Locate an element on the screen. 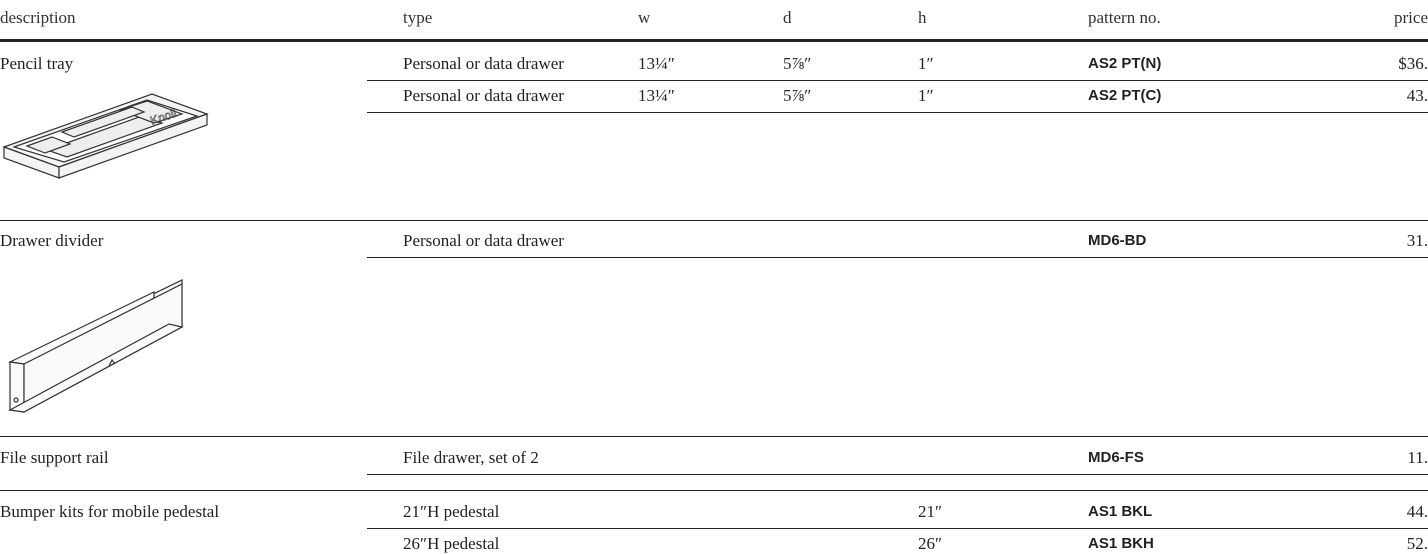 This screenshot has height=554, width=1428. price: 52. is located at coordinates (1417, 543).